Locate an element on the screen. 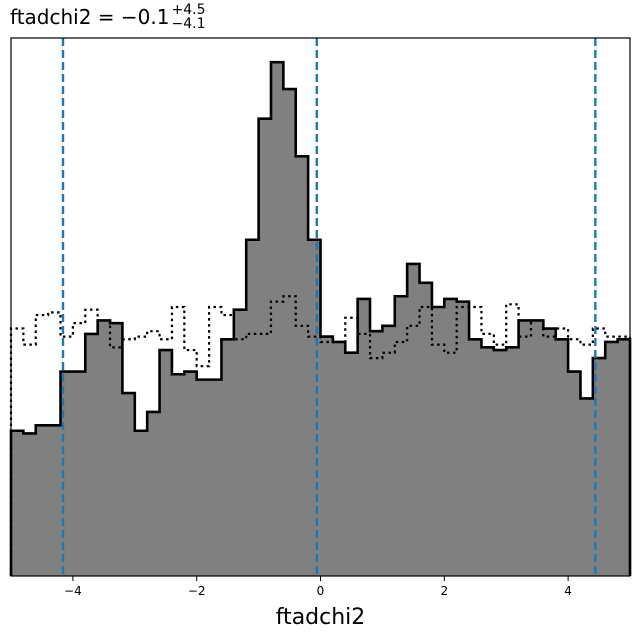 This screenshot has height=639, width=640. title-lower-error: −4.1 is located at coordinates (188, 24).